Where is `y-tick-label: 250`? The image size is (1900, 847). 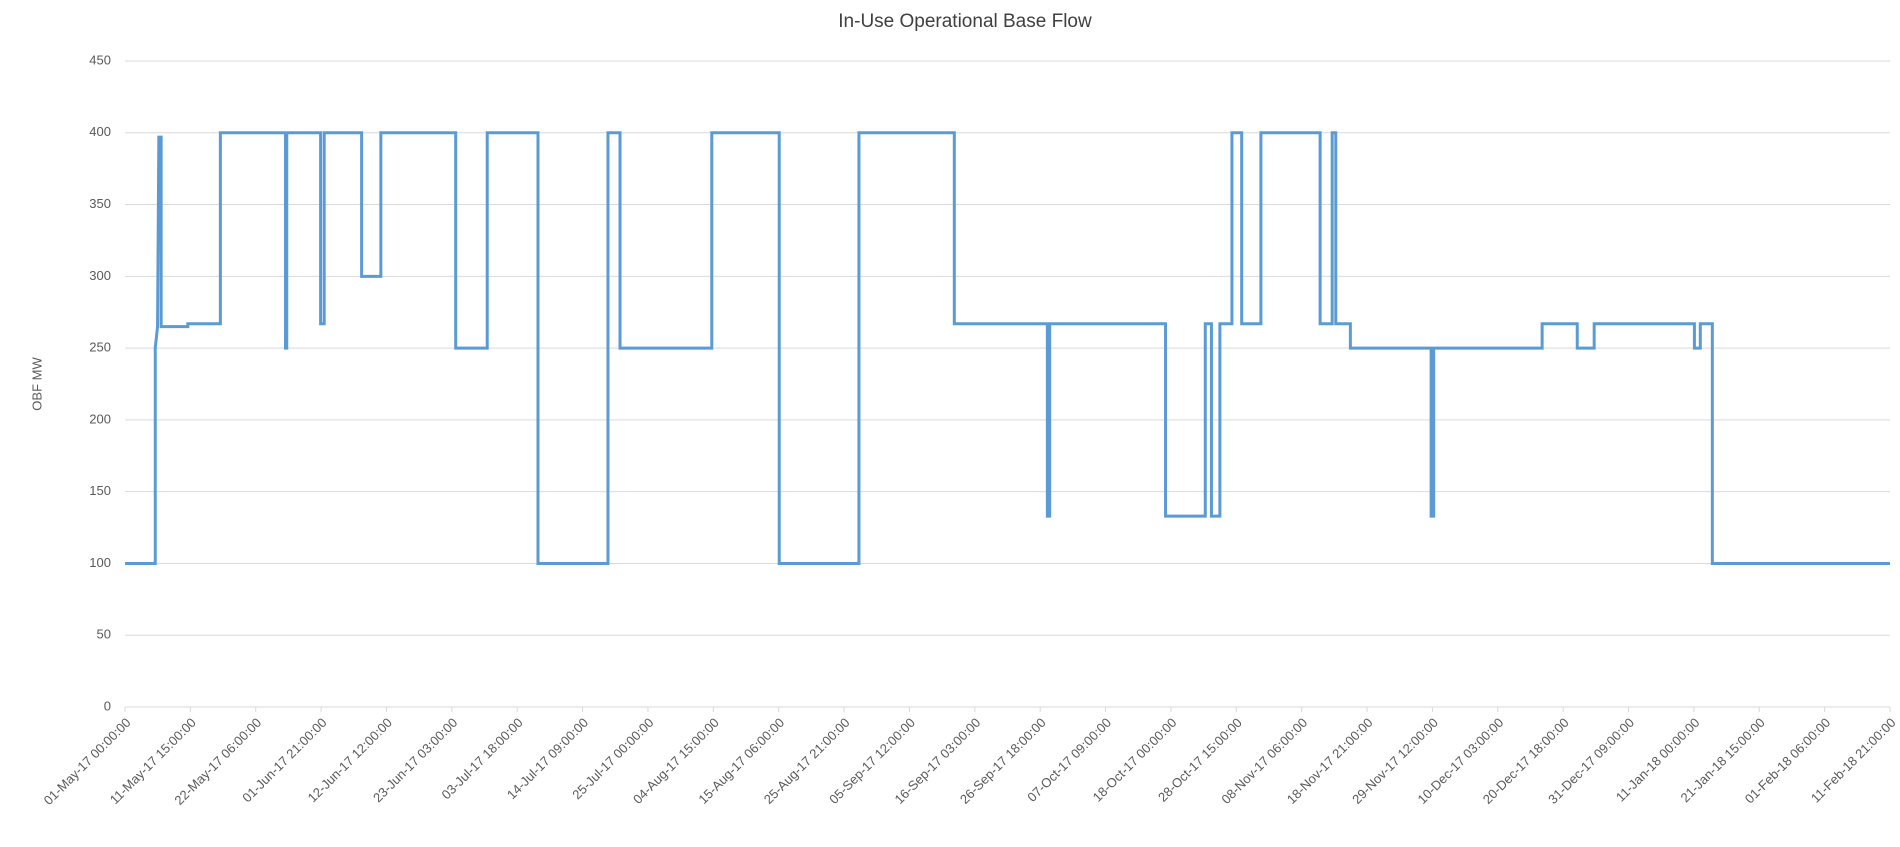
y-tick-label: 250 is located at coordinates (100, 347).